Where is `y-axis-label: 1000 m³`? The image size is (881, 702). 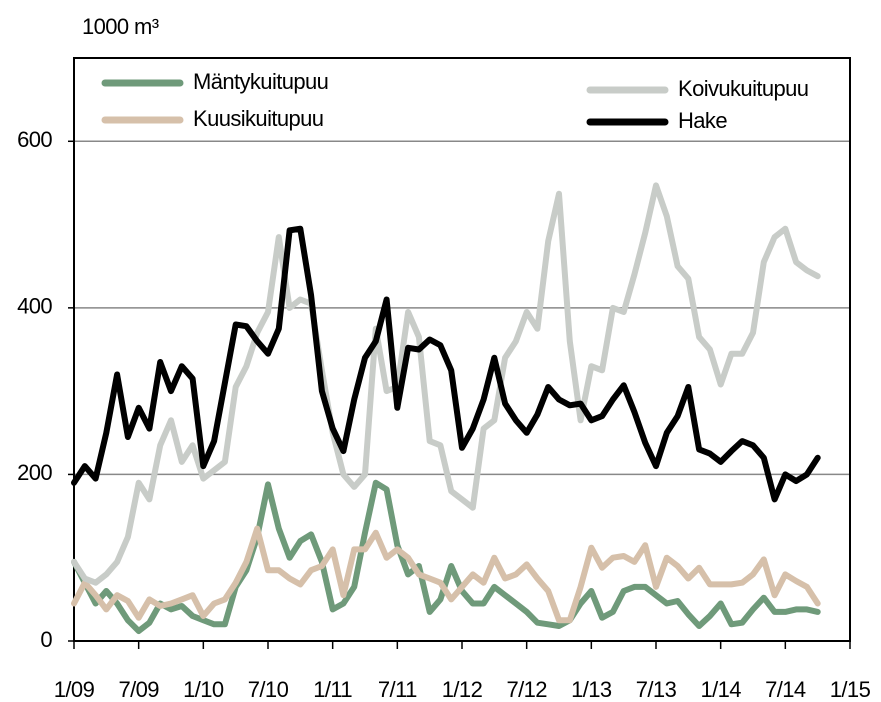
y-axis-label: 1000 m³ is located at coordinates (120, 26).